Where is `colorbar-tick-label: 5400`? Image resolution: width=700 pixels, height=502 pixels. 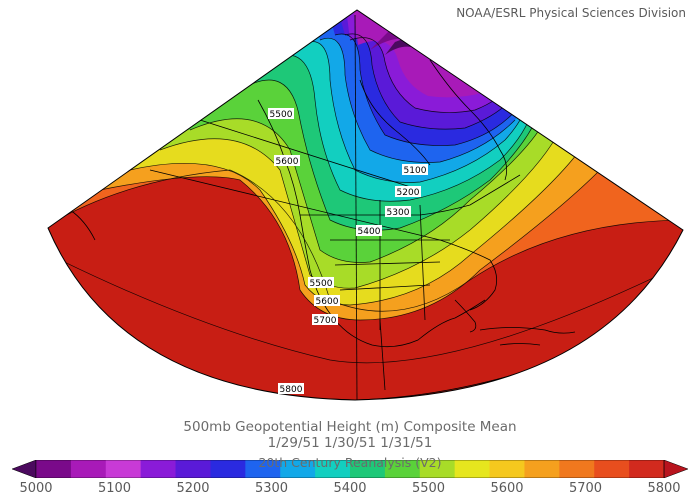 colorbar-tick-label: 5400 is located at coordinates (350, 488).